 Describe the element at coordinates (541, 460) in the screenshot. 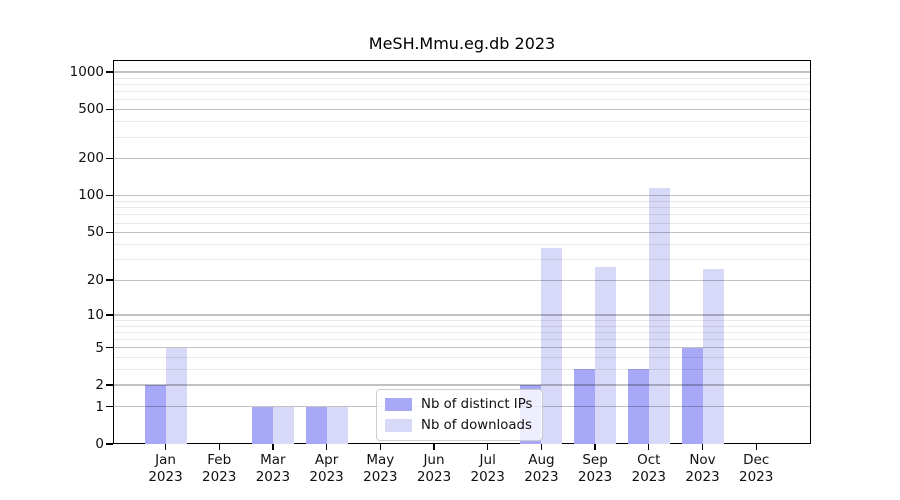

I see `month-name: Aug` at that location.